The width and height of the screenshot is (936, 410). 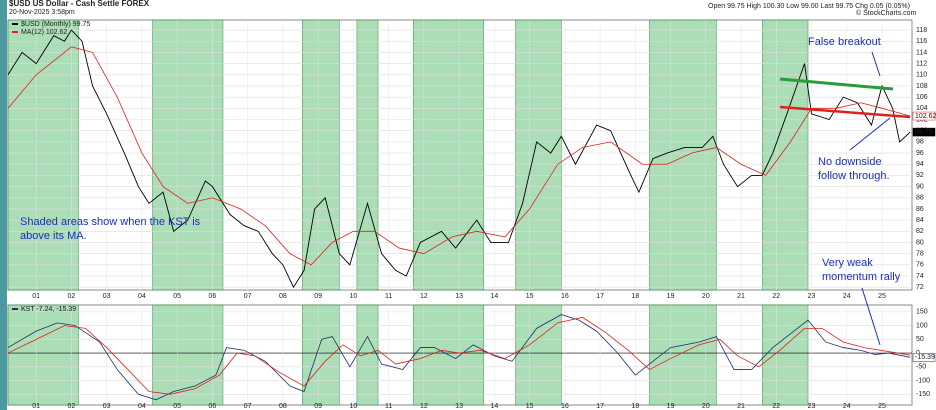 What do you see at coordinates (921, 63) in the screenshot?
I see `y-tick-label: 112` at bounding box center [921, 63].